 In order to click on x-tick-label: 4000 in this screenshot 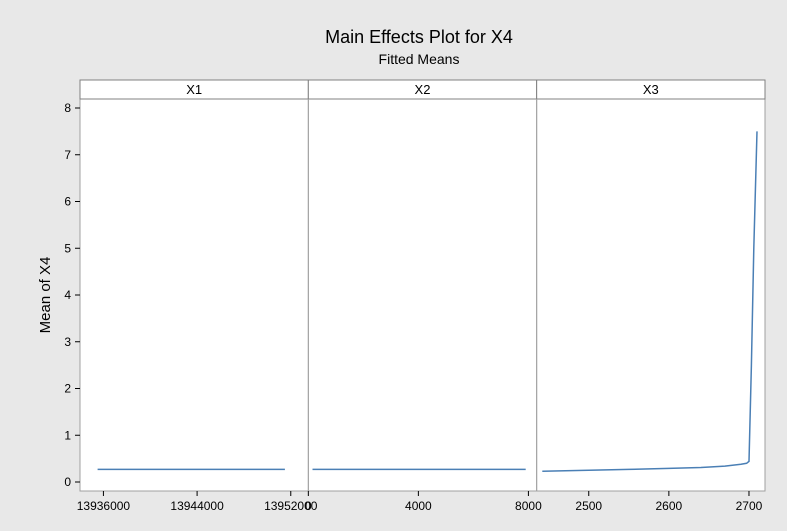, I will do `click(418, 506)`.